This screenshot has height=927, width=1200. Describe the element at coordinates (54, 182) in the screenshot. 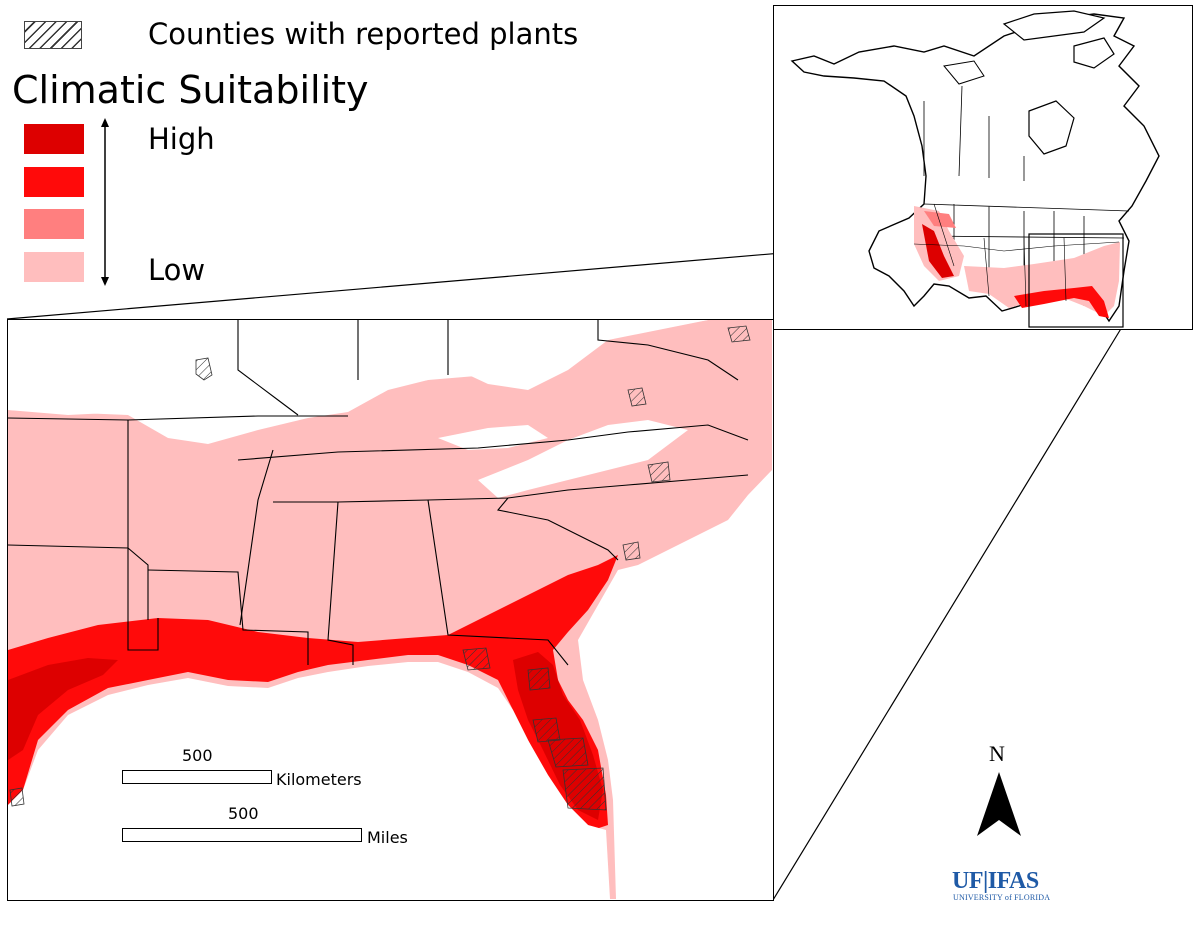

I see `legend-swatch-medium-high` at that location.